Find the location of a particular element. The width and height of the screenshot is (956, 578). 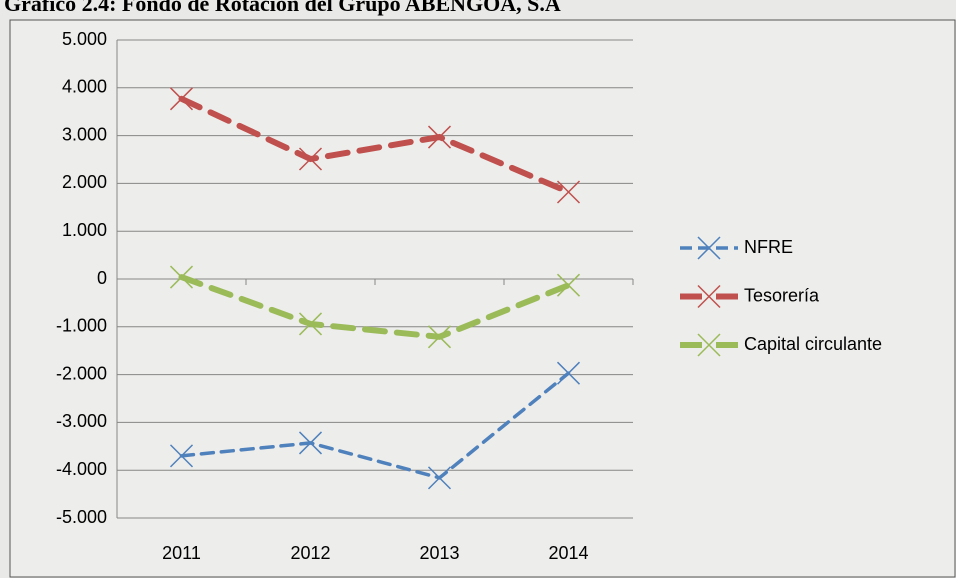

x-tick-label: 2013 is located at coordinates (439, 553).